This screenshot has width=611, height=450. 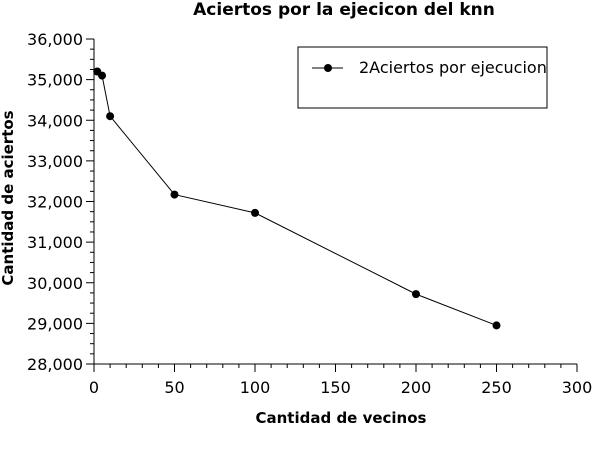 I want to click on x-axis-label: Cantidad de vecinos, so click(x=341, y=418).